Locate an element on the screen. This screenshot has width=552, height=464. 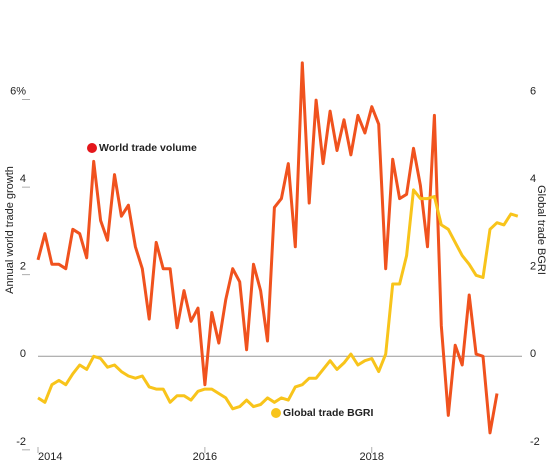
y2-axis-title: Global trade BGRI is located at coordinates (541, 230).